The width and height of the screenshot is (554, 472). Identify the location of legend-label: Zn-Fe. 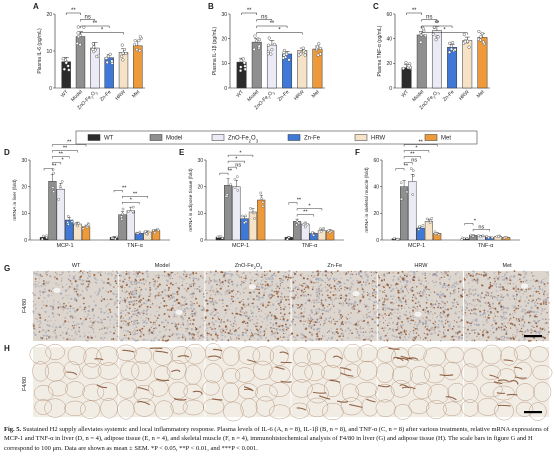
(312, 139).